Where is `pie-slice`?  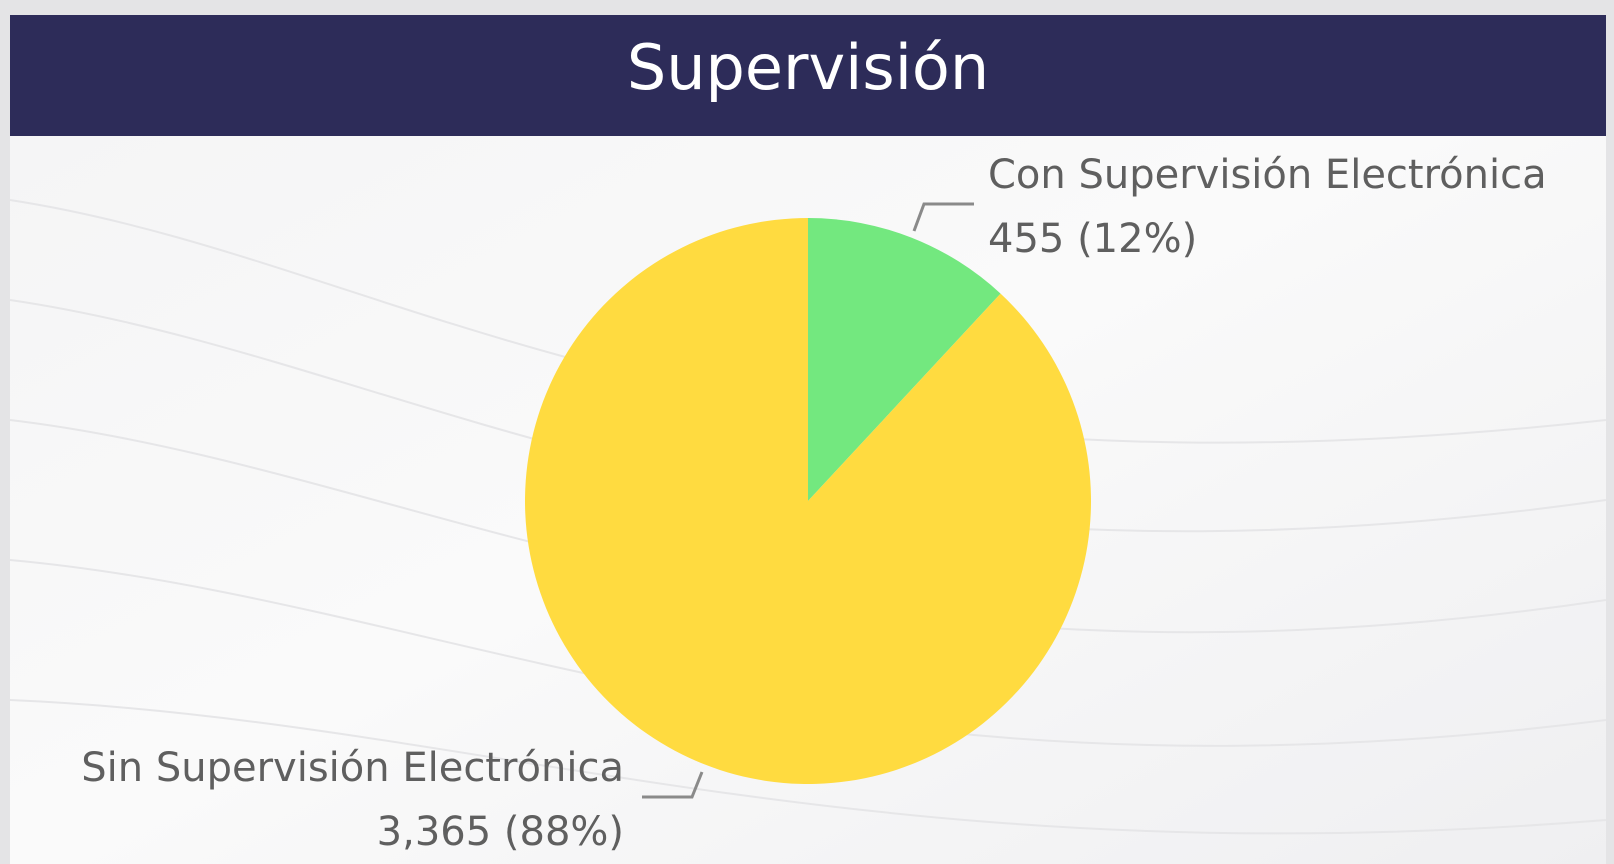
pie-slice is located at coordinates (904, 359).